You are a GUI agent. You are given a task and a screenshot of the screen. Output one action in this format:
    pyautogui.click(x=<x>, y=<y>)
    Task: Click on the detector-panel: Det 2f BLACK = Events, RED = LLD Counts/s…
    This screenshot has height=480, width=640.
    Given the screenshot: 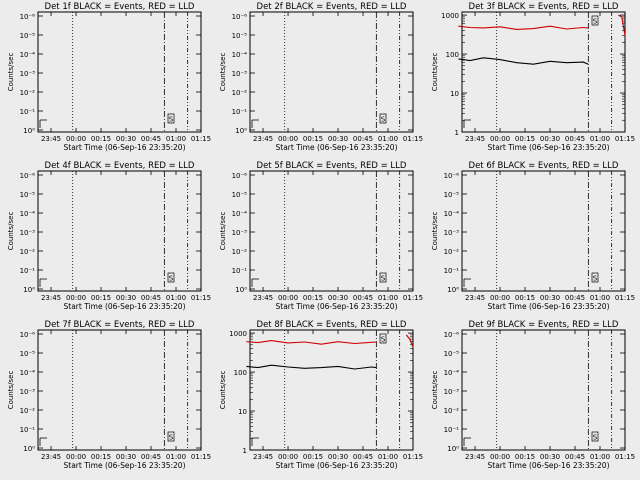 What is the action you would take?
    pyautogui.click(x=321, y=77)
    